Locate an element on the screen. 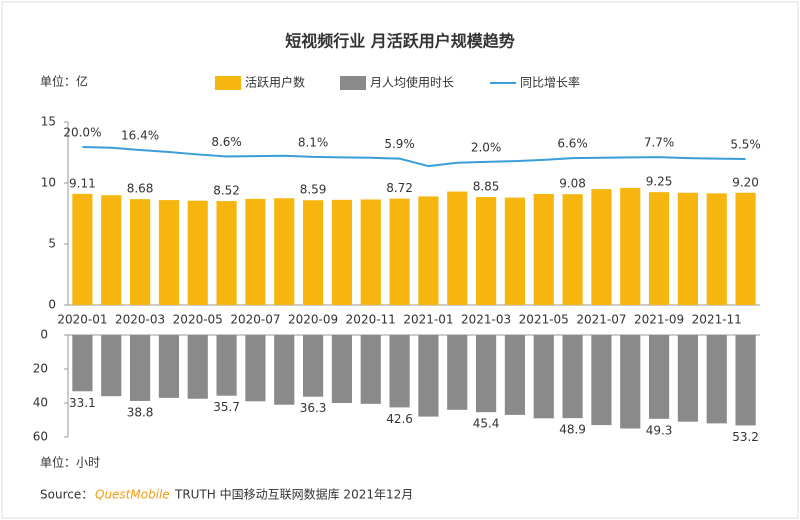 The image size is (800, 520). data-label: 45.4 is located at coordinates (486, 424).